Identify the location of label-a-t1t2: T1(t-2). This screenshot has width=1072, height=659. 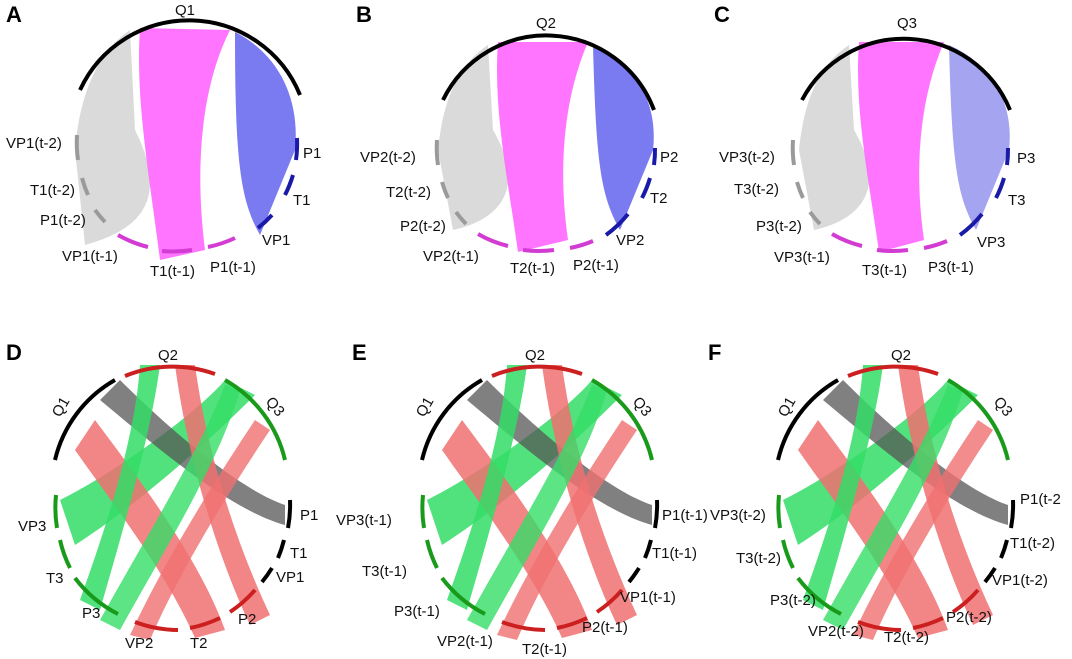
(52, 190).